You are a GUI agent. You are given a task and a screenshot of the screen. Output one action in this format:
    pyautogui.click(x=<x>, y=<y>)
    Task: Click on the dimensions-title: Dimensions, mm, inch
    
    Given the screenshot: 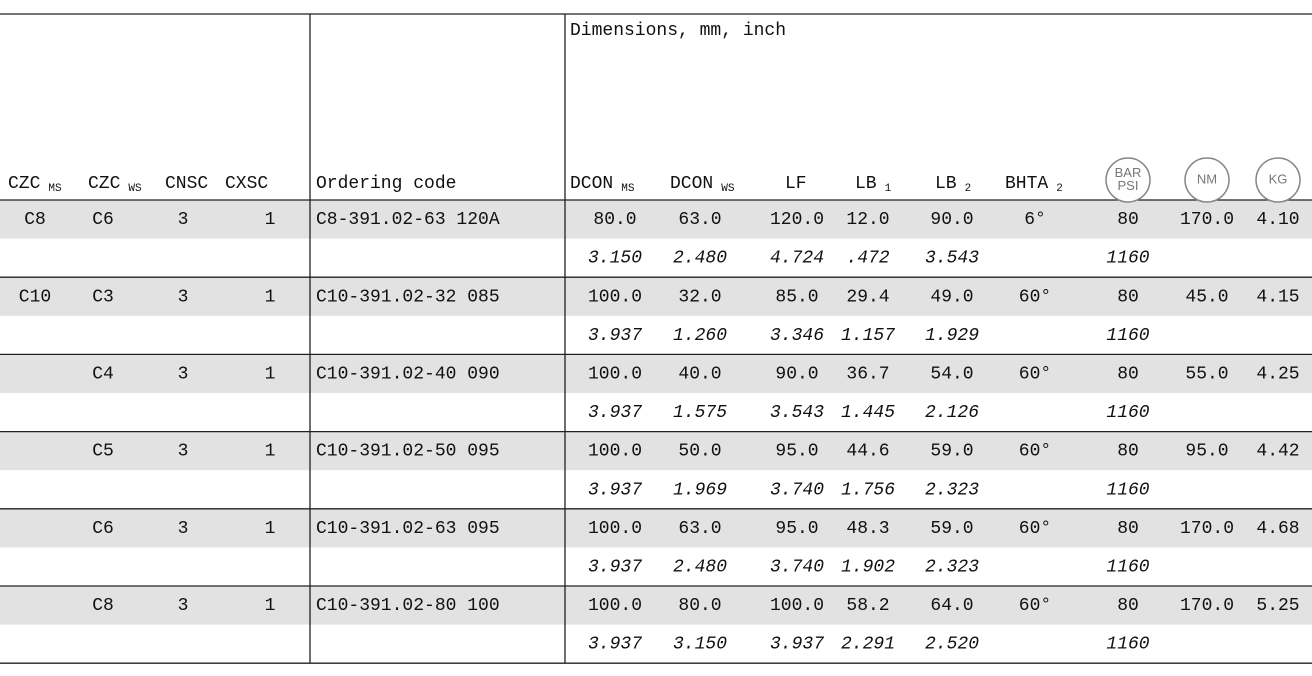 What is the action you would take?
    pyautogui.click(x=678, y=31)
    